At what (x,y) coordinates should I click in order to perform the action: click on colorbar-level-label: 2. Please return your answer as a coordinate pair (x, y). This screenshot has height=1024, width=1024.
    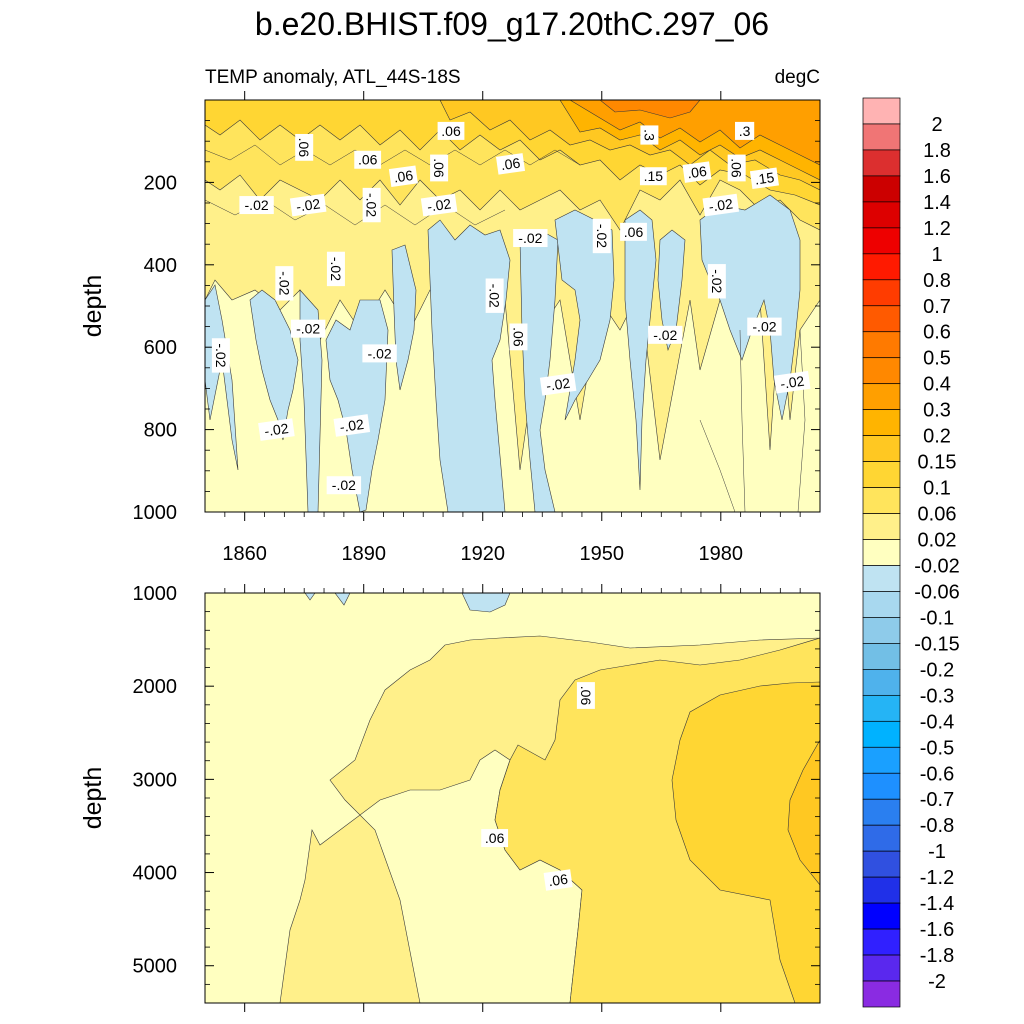
    Looking at the image, I should click on (936, 125).